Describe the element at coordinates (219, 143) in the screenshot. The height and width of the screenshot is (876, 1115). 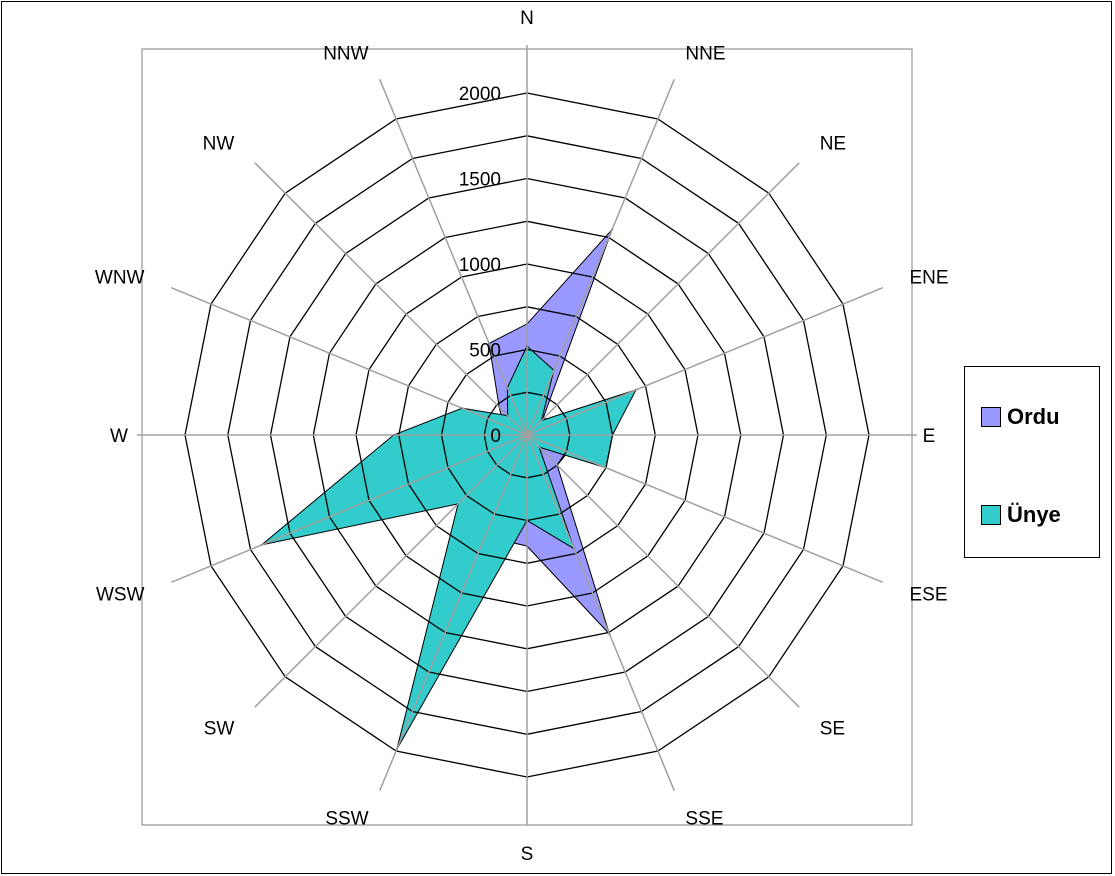
I see `category-label-NW: NW` at that location.